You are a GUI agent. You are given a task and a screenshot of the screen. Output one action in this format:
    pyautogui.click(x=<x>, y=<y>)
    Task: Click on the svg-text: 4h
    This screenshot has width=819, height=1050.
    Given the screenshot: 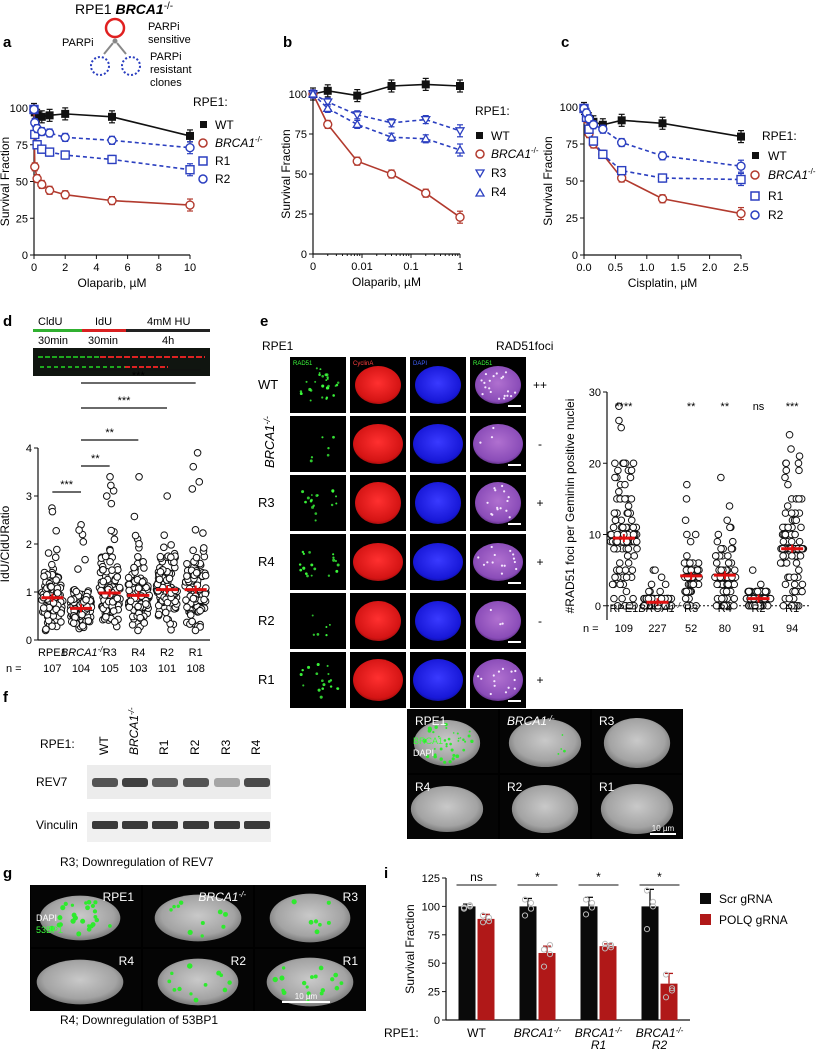 What is the action you would take?
    pyautogui.click(x=168, y=341)
    